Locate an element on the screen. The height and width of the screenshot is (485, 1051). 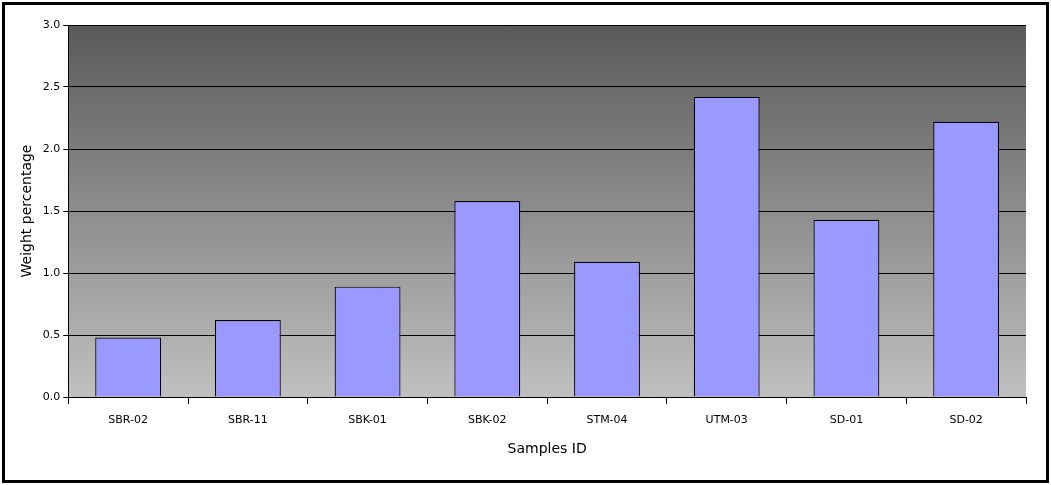
y-tick-label: 0.5 is located at coordinates (51, 334).